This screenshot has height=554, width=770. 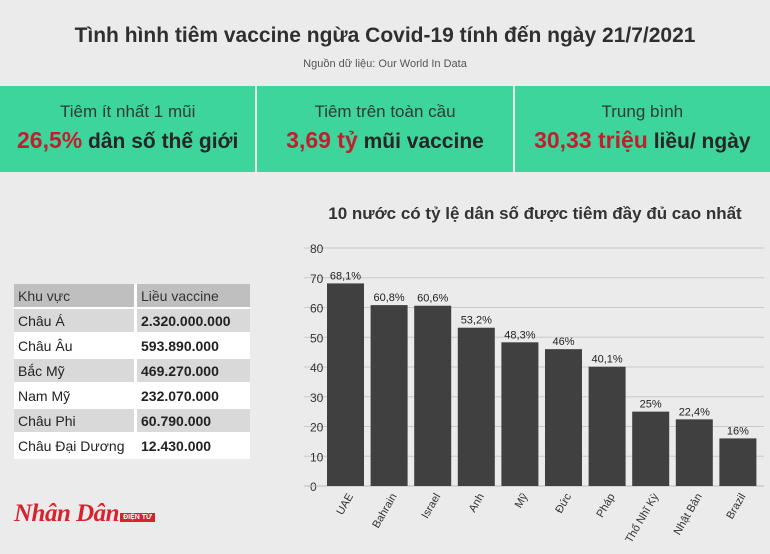 I want to click on stat-daily-average: Trung bình 30,33 triệu liều/ ngày, so click(x=641, y=129).